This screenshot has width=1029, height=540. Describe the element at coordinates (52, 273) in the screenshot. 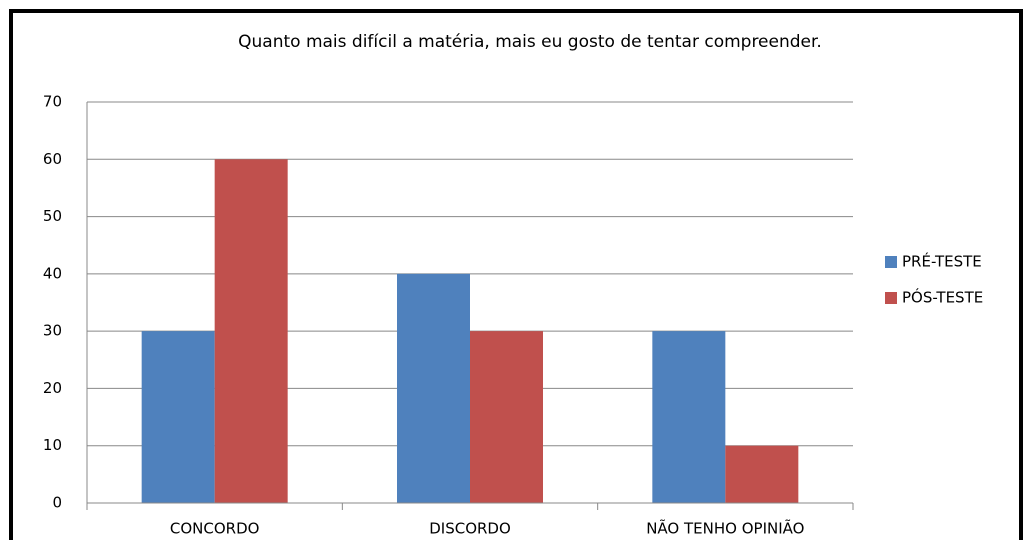

I see `y-tick-label: 40` at that location.